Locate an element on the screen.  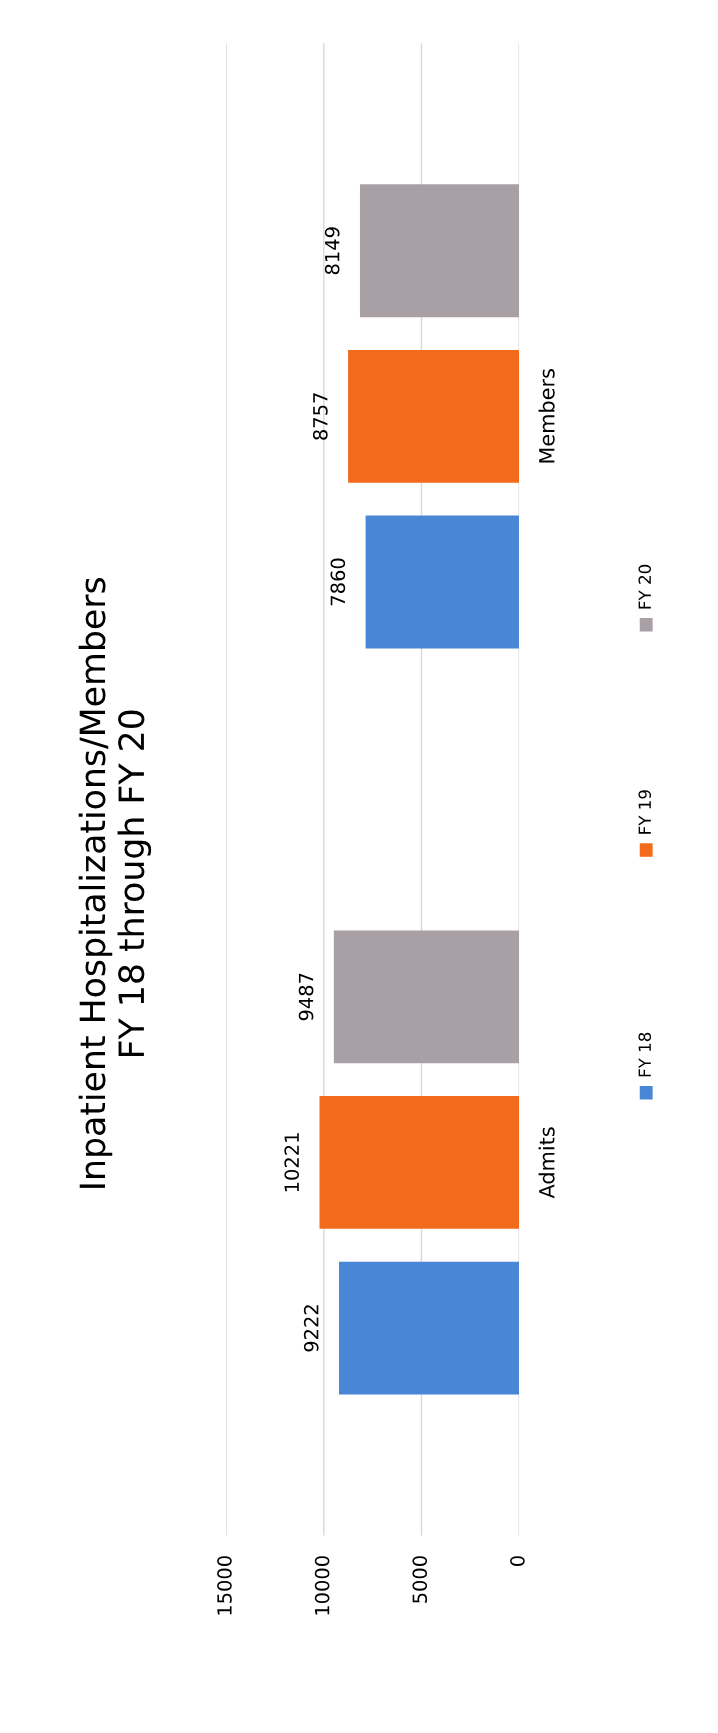
data-label: 10221 is located at coordinates (292, 1162).